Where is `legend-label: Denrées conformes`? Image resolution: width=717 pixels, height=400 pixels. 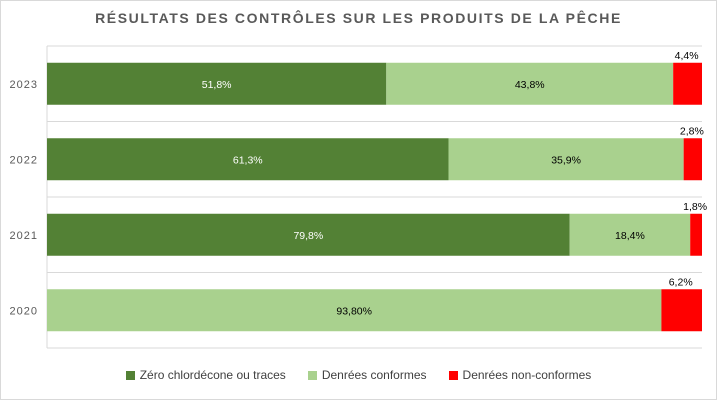
legend-label: Denrées conformes is located at coordinates (374, 375).